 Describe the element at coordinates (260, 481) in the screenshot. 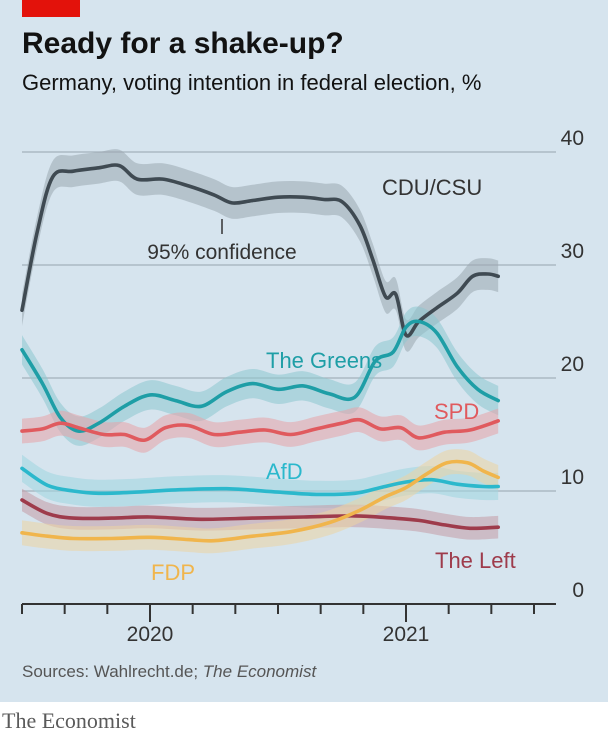

I see `line-afd` at that location.